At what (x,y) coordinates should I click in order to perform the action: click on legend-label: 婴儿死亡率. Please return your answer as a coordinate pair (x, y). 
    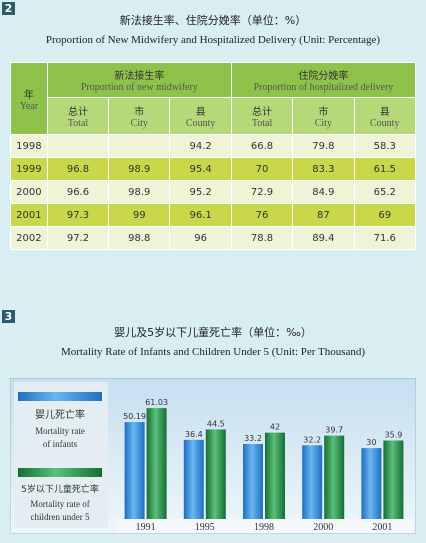
    Looking at the image, I should click on (60, 414).